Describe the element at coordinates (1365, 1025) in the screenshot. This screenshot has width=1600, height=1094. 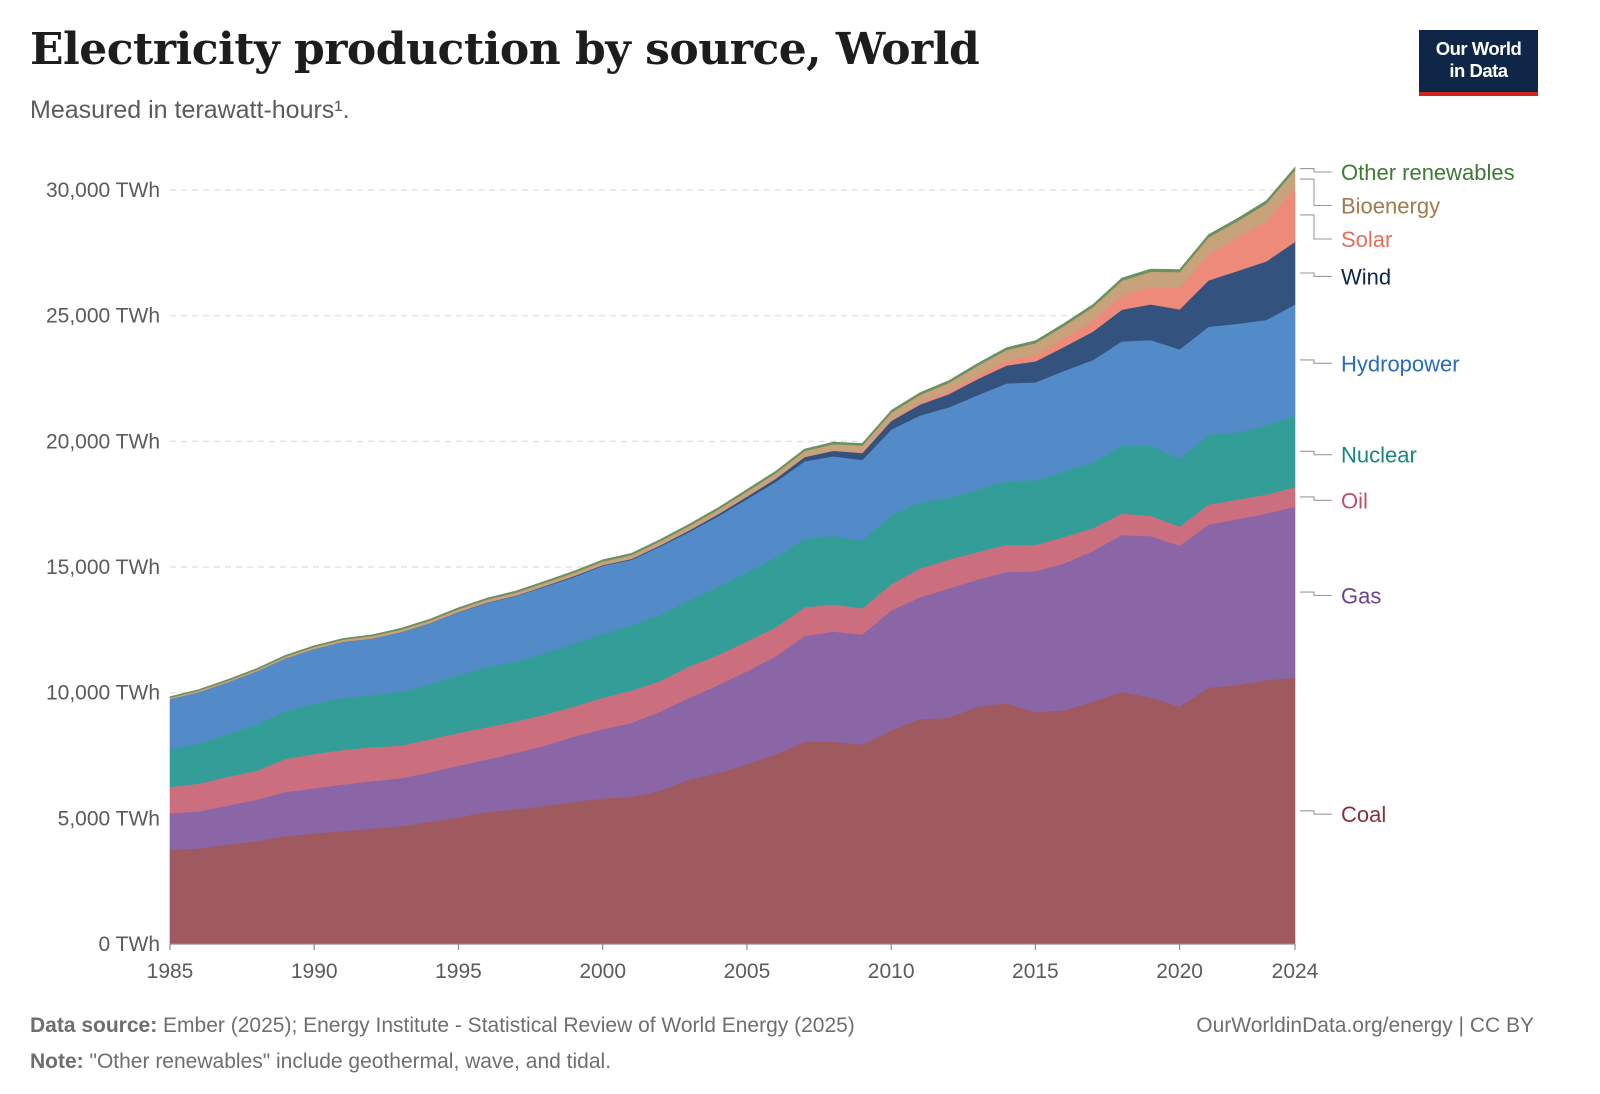
I see `credit-link: OurWorldinData.org/energy | CC BY` at that location.